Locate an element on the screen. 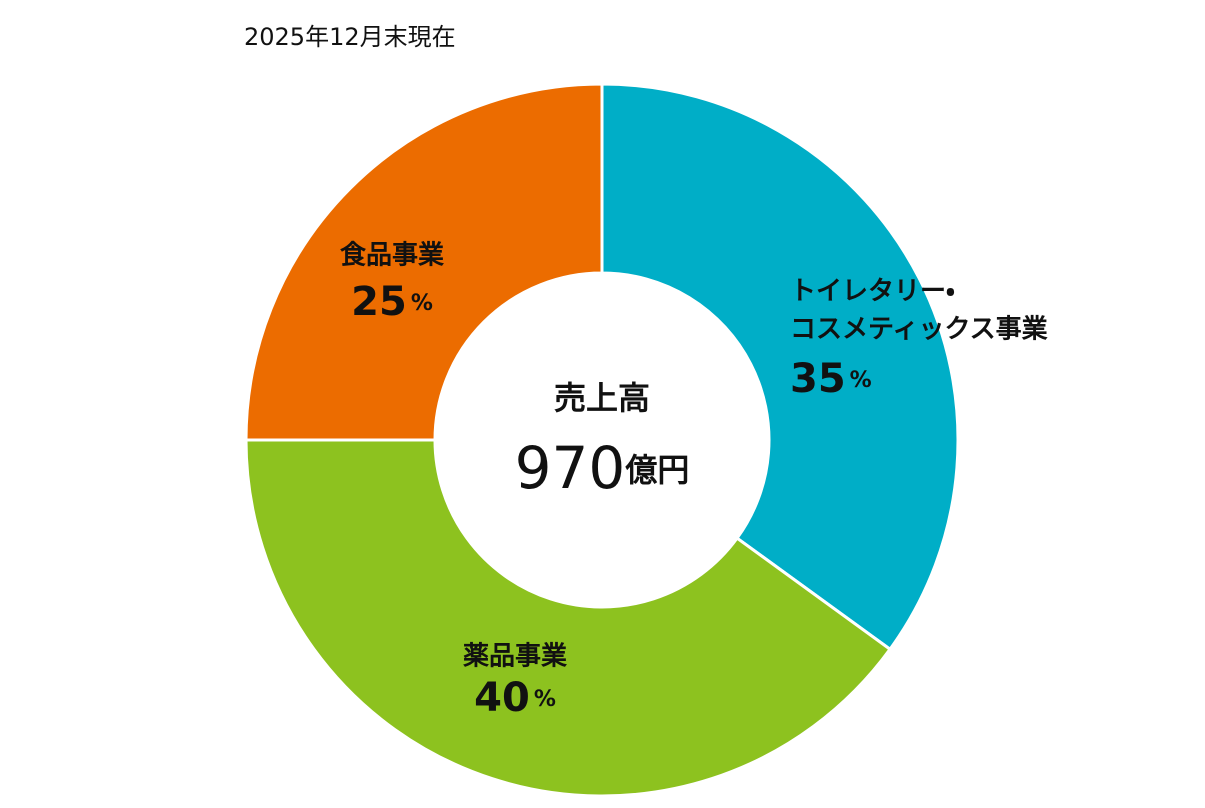 This screenshot has height=808, width=1205. segment-label: コスメティックス事業 is located at coordinates (919, 330).